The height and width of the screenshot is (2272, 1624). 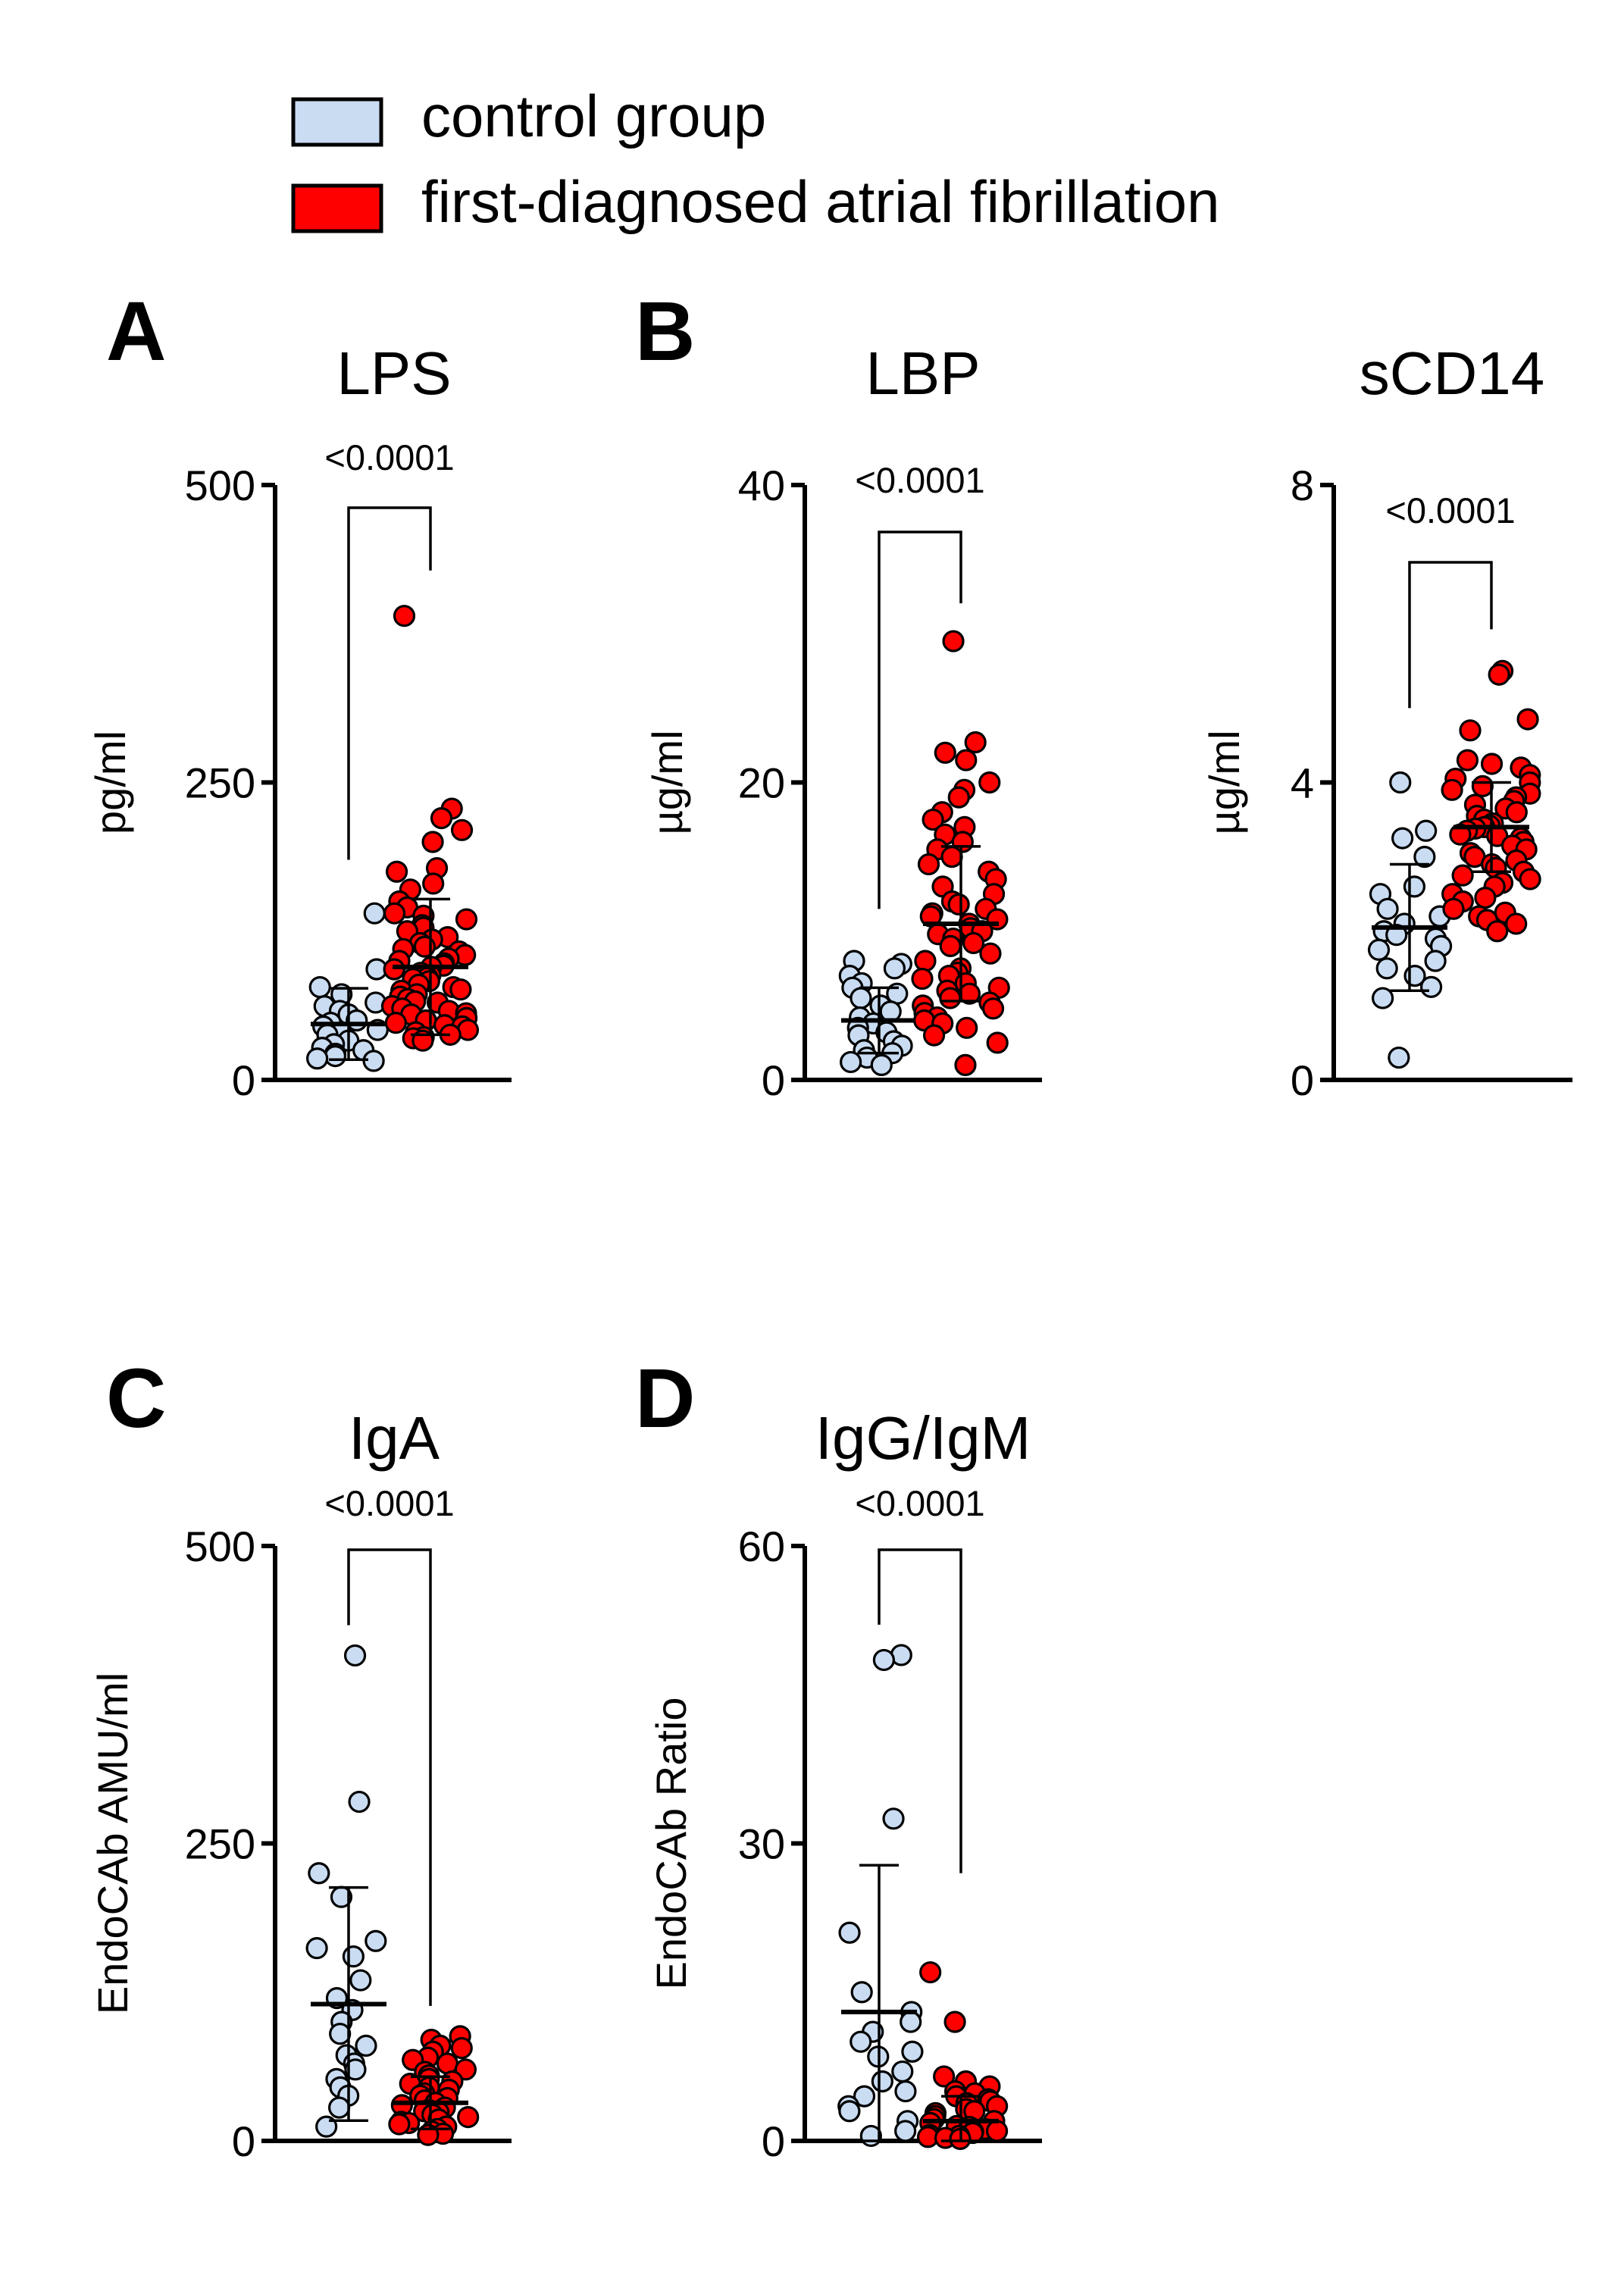 What do you see at coordinates (1224, 782) in the screenshot?
I see `y-axis-label: µg/ml` at bounding box center [1224, 782].